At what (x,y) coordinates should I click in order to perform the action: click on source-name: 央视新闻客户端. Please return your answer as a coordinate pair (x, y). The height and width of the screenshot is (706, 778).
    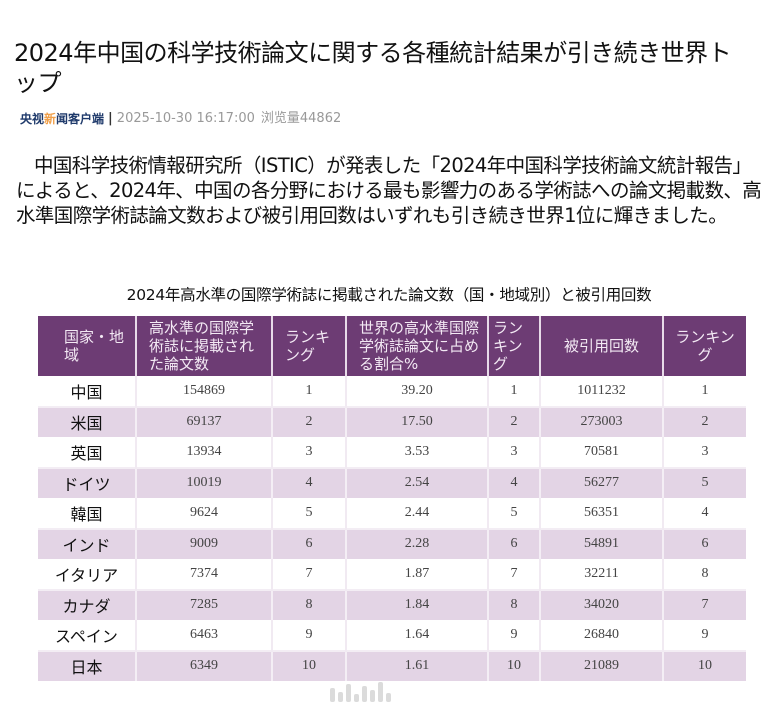
    Looking at the image, I should click on (62, 119).